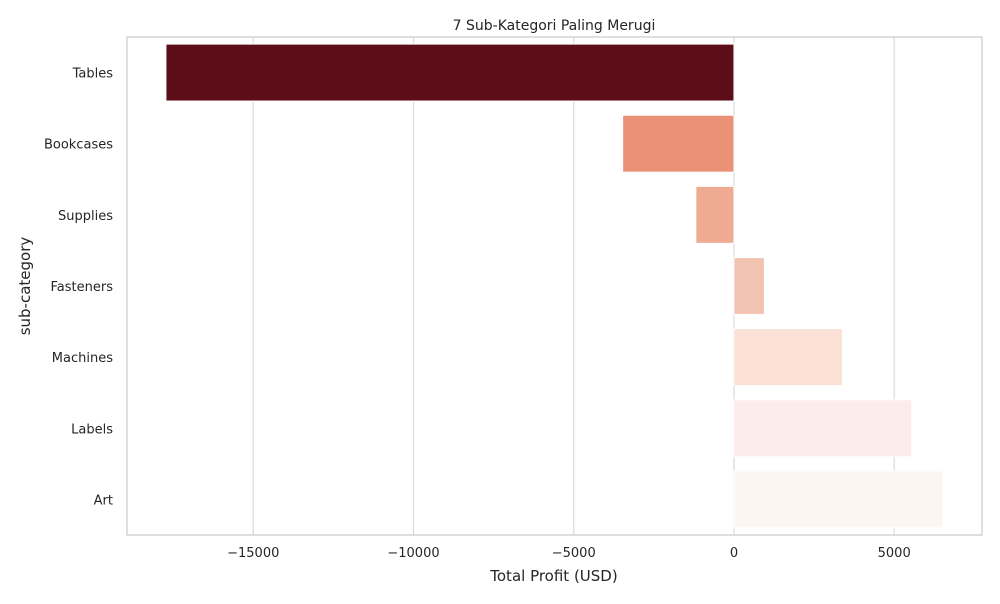 This screenshot has width=1000, height=604. I want to click on y-tick-label: Art, so click(103, 500).